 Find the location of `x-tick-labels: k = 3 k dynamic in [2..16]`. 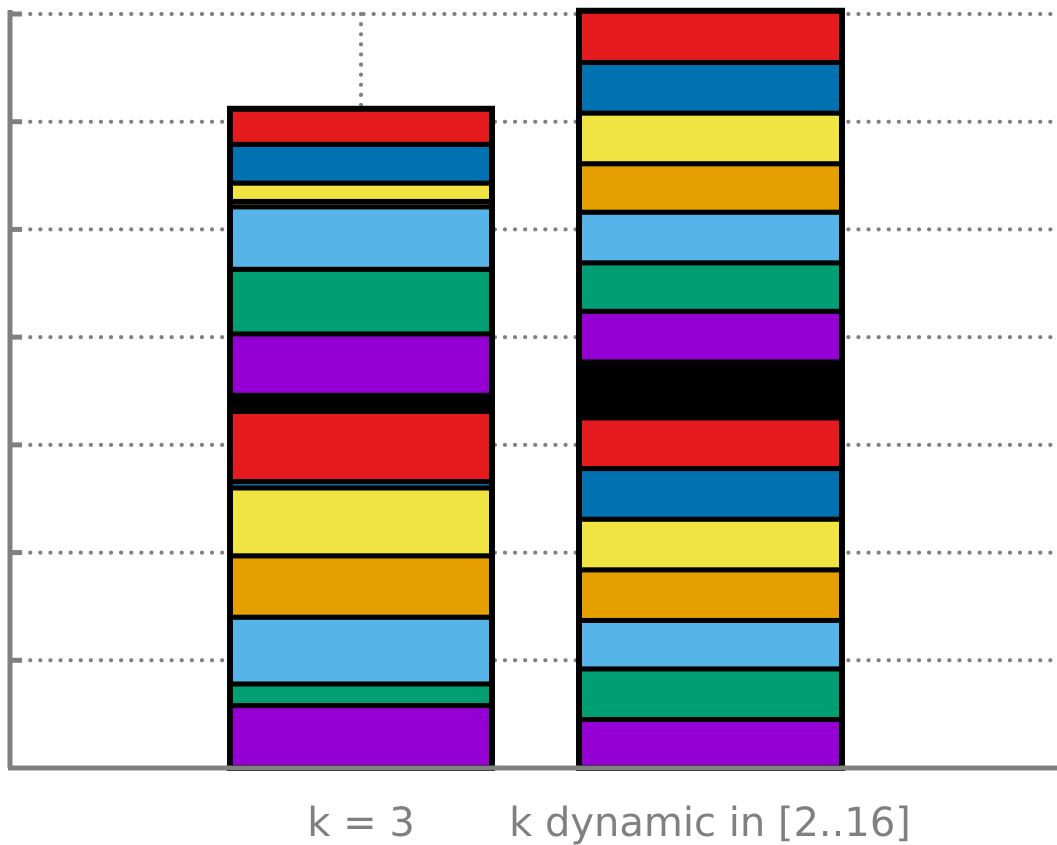

x-tick-labels: k = 3 k dynamic in [2..16] is located at coordinates (609, 822).